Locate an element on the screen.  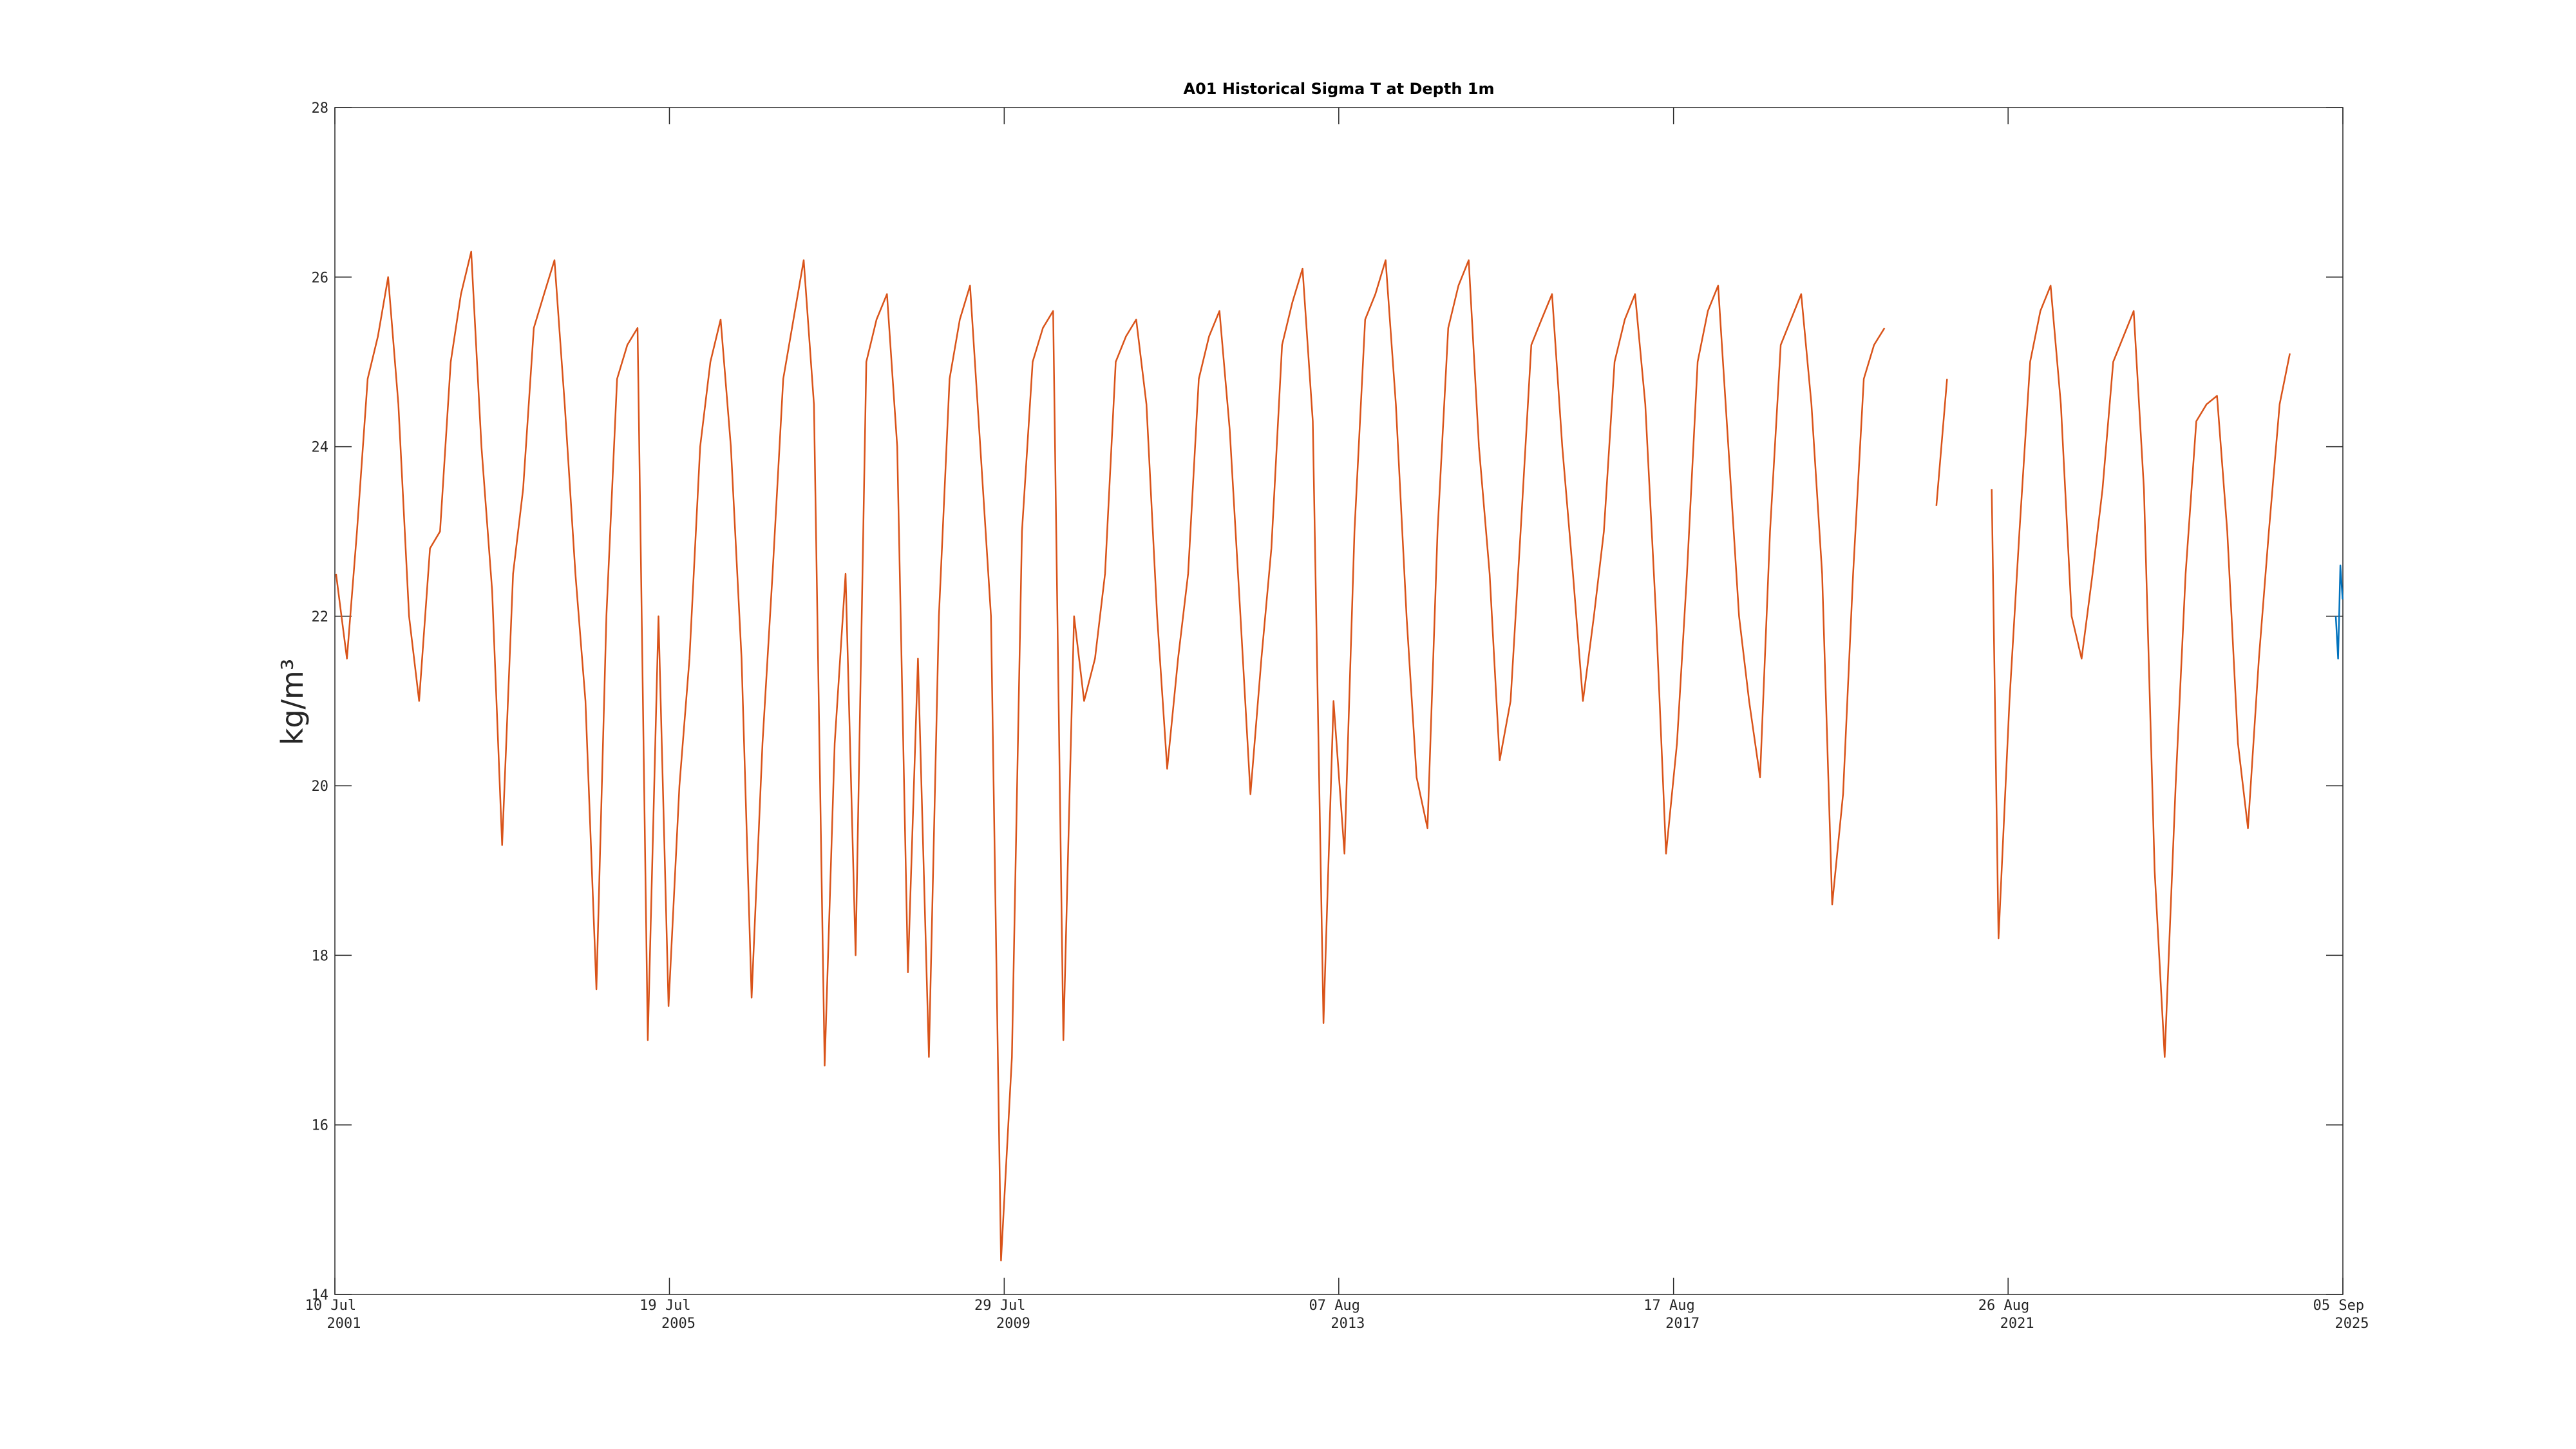
y-tick-label: 26 is located at coordinates (320, 278).